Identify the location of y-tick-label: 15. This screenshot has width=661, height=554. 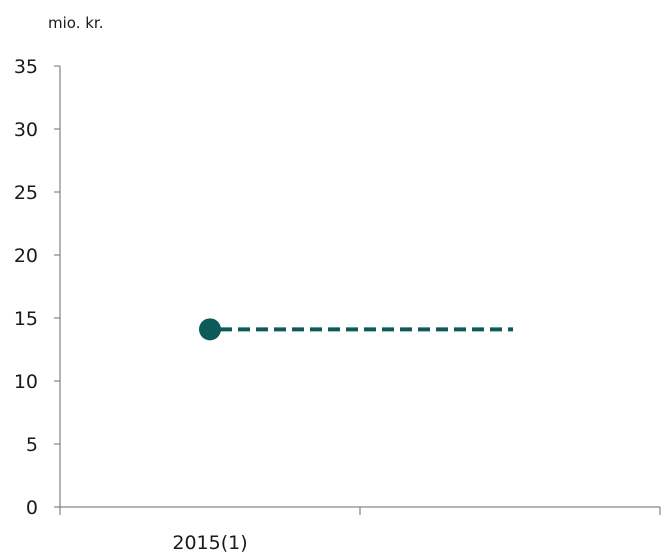
(26, 319).